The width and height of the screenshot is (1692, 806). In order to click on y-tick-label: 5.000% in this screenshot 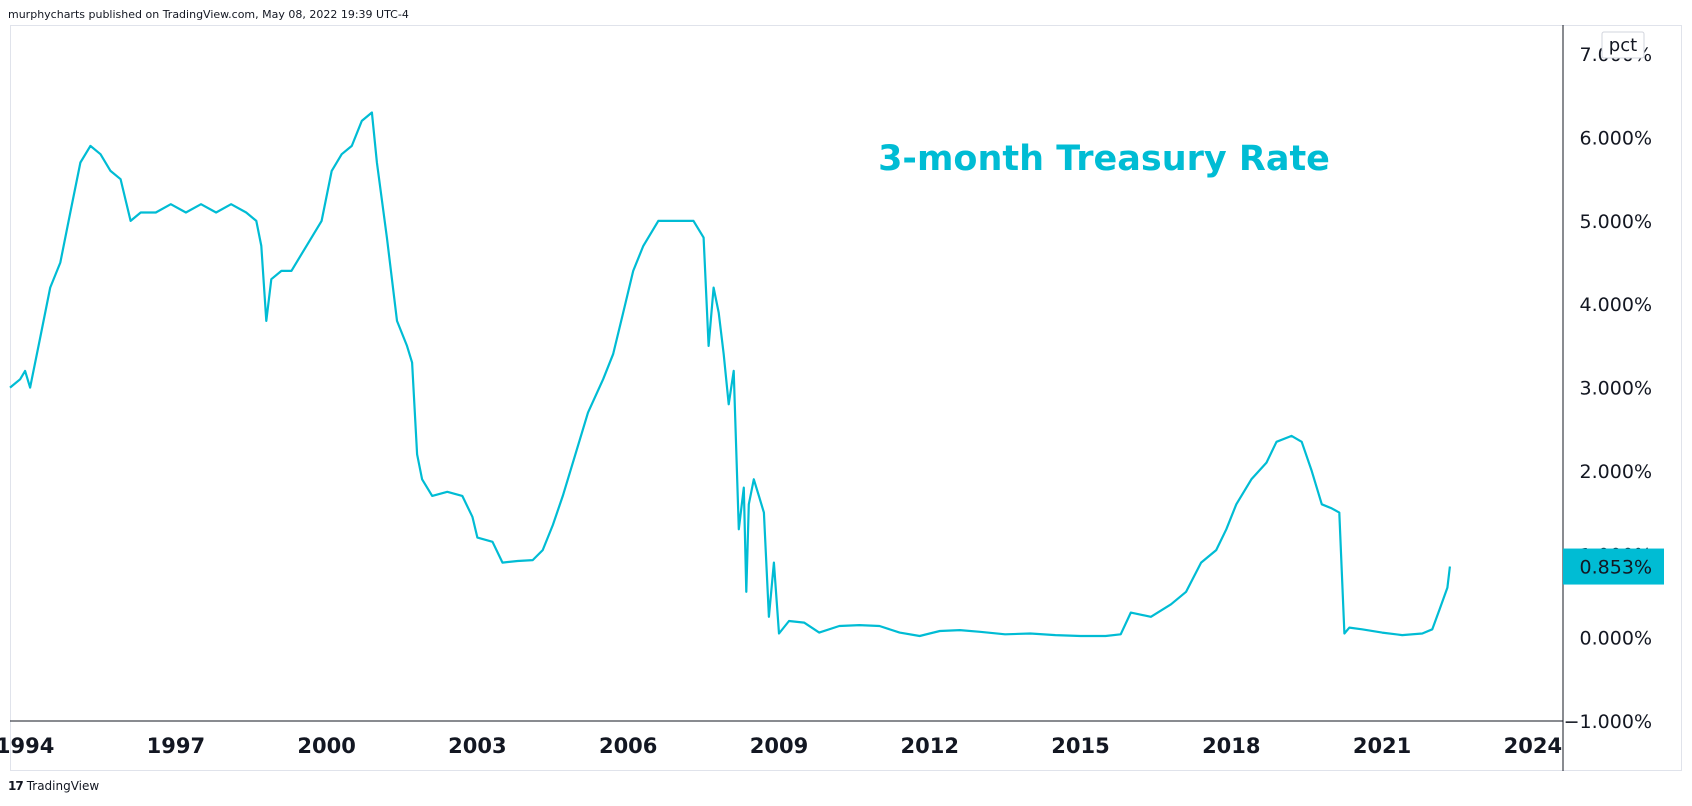, I will do `click(1616, 222)`.